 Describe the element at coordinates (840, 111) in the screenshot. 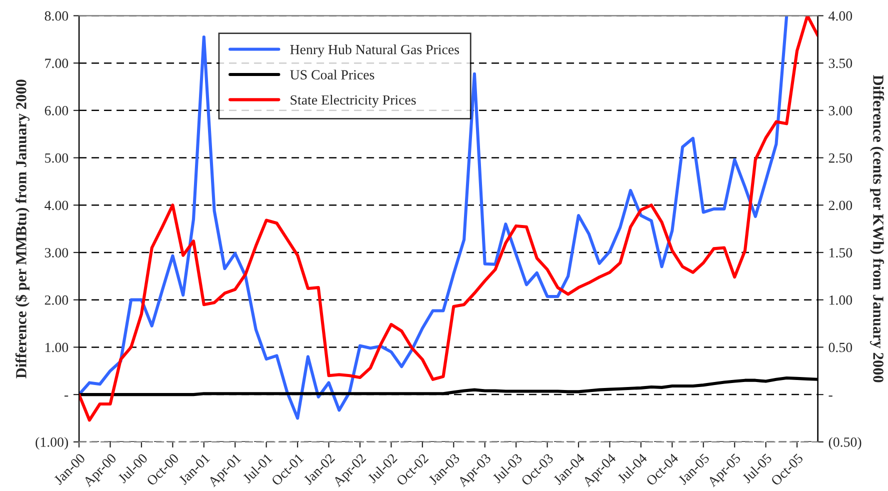

I see `y2-tick-label: 3.00` at that location.